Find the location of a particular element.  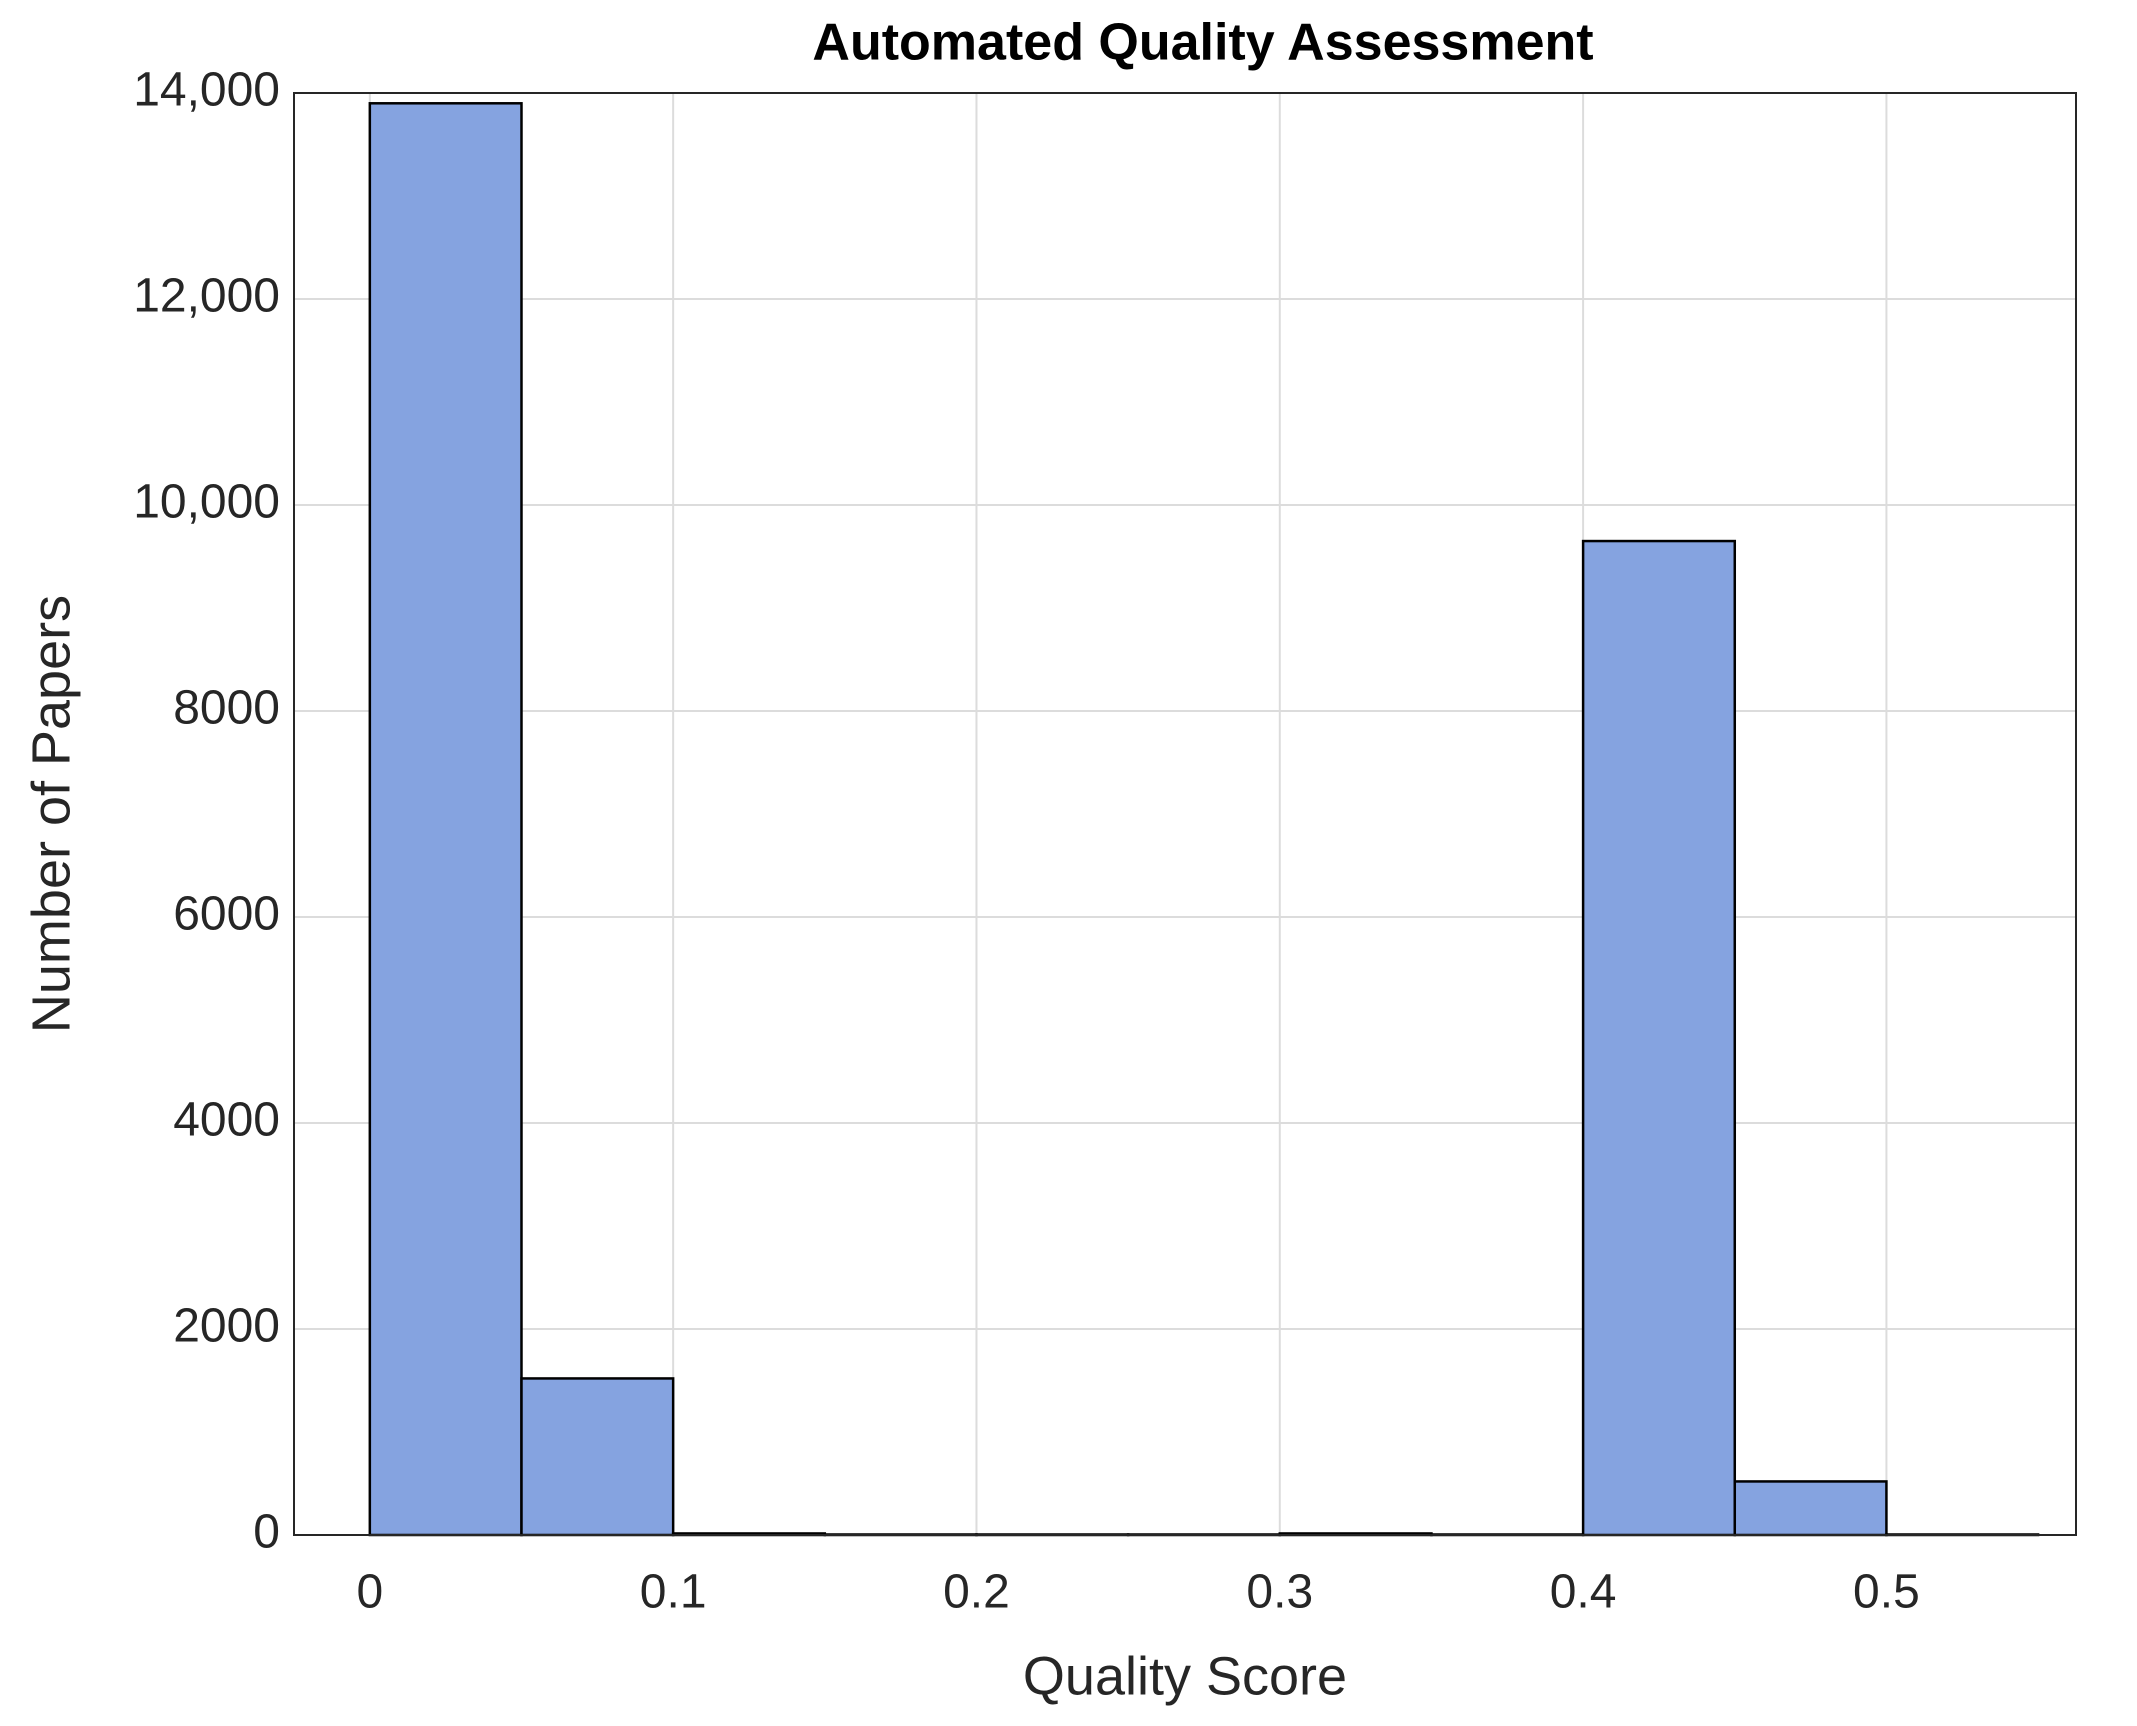

y-tick-label: 2000 is located at coordinates (226, 1326).